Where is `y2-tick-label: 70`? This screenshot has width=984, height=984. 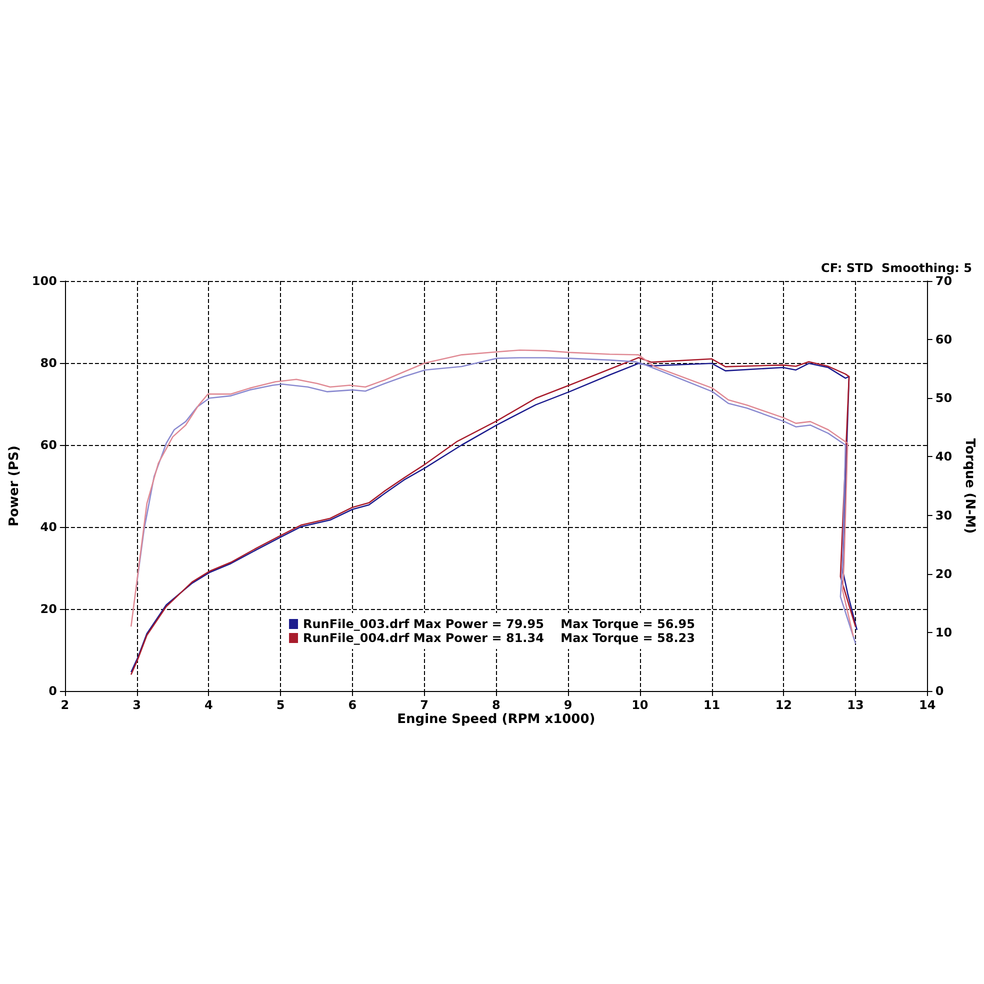
y2-tick-label: 70 is located at coordinates (943, 281).